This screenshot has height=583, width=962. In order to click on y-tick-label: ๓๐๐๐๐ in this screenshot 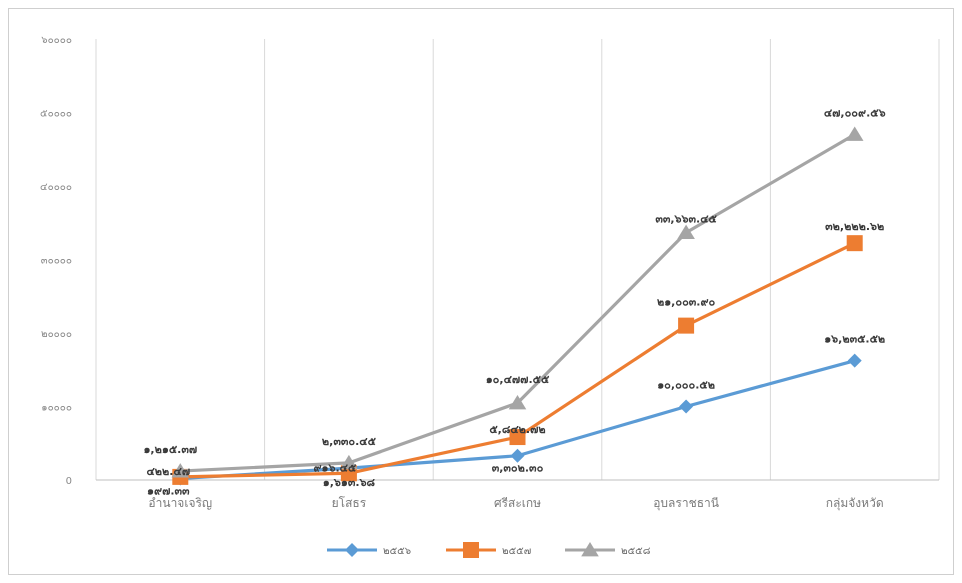, I will do `click(56, 261)`.